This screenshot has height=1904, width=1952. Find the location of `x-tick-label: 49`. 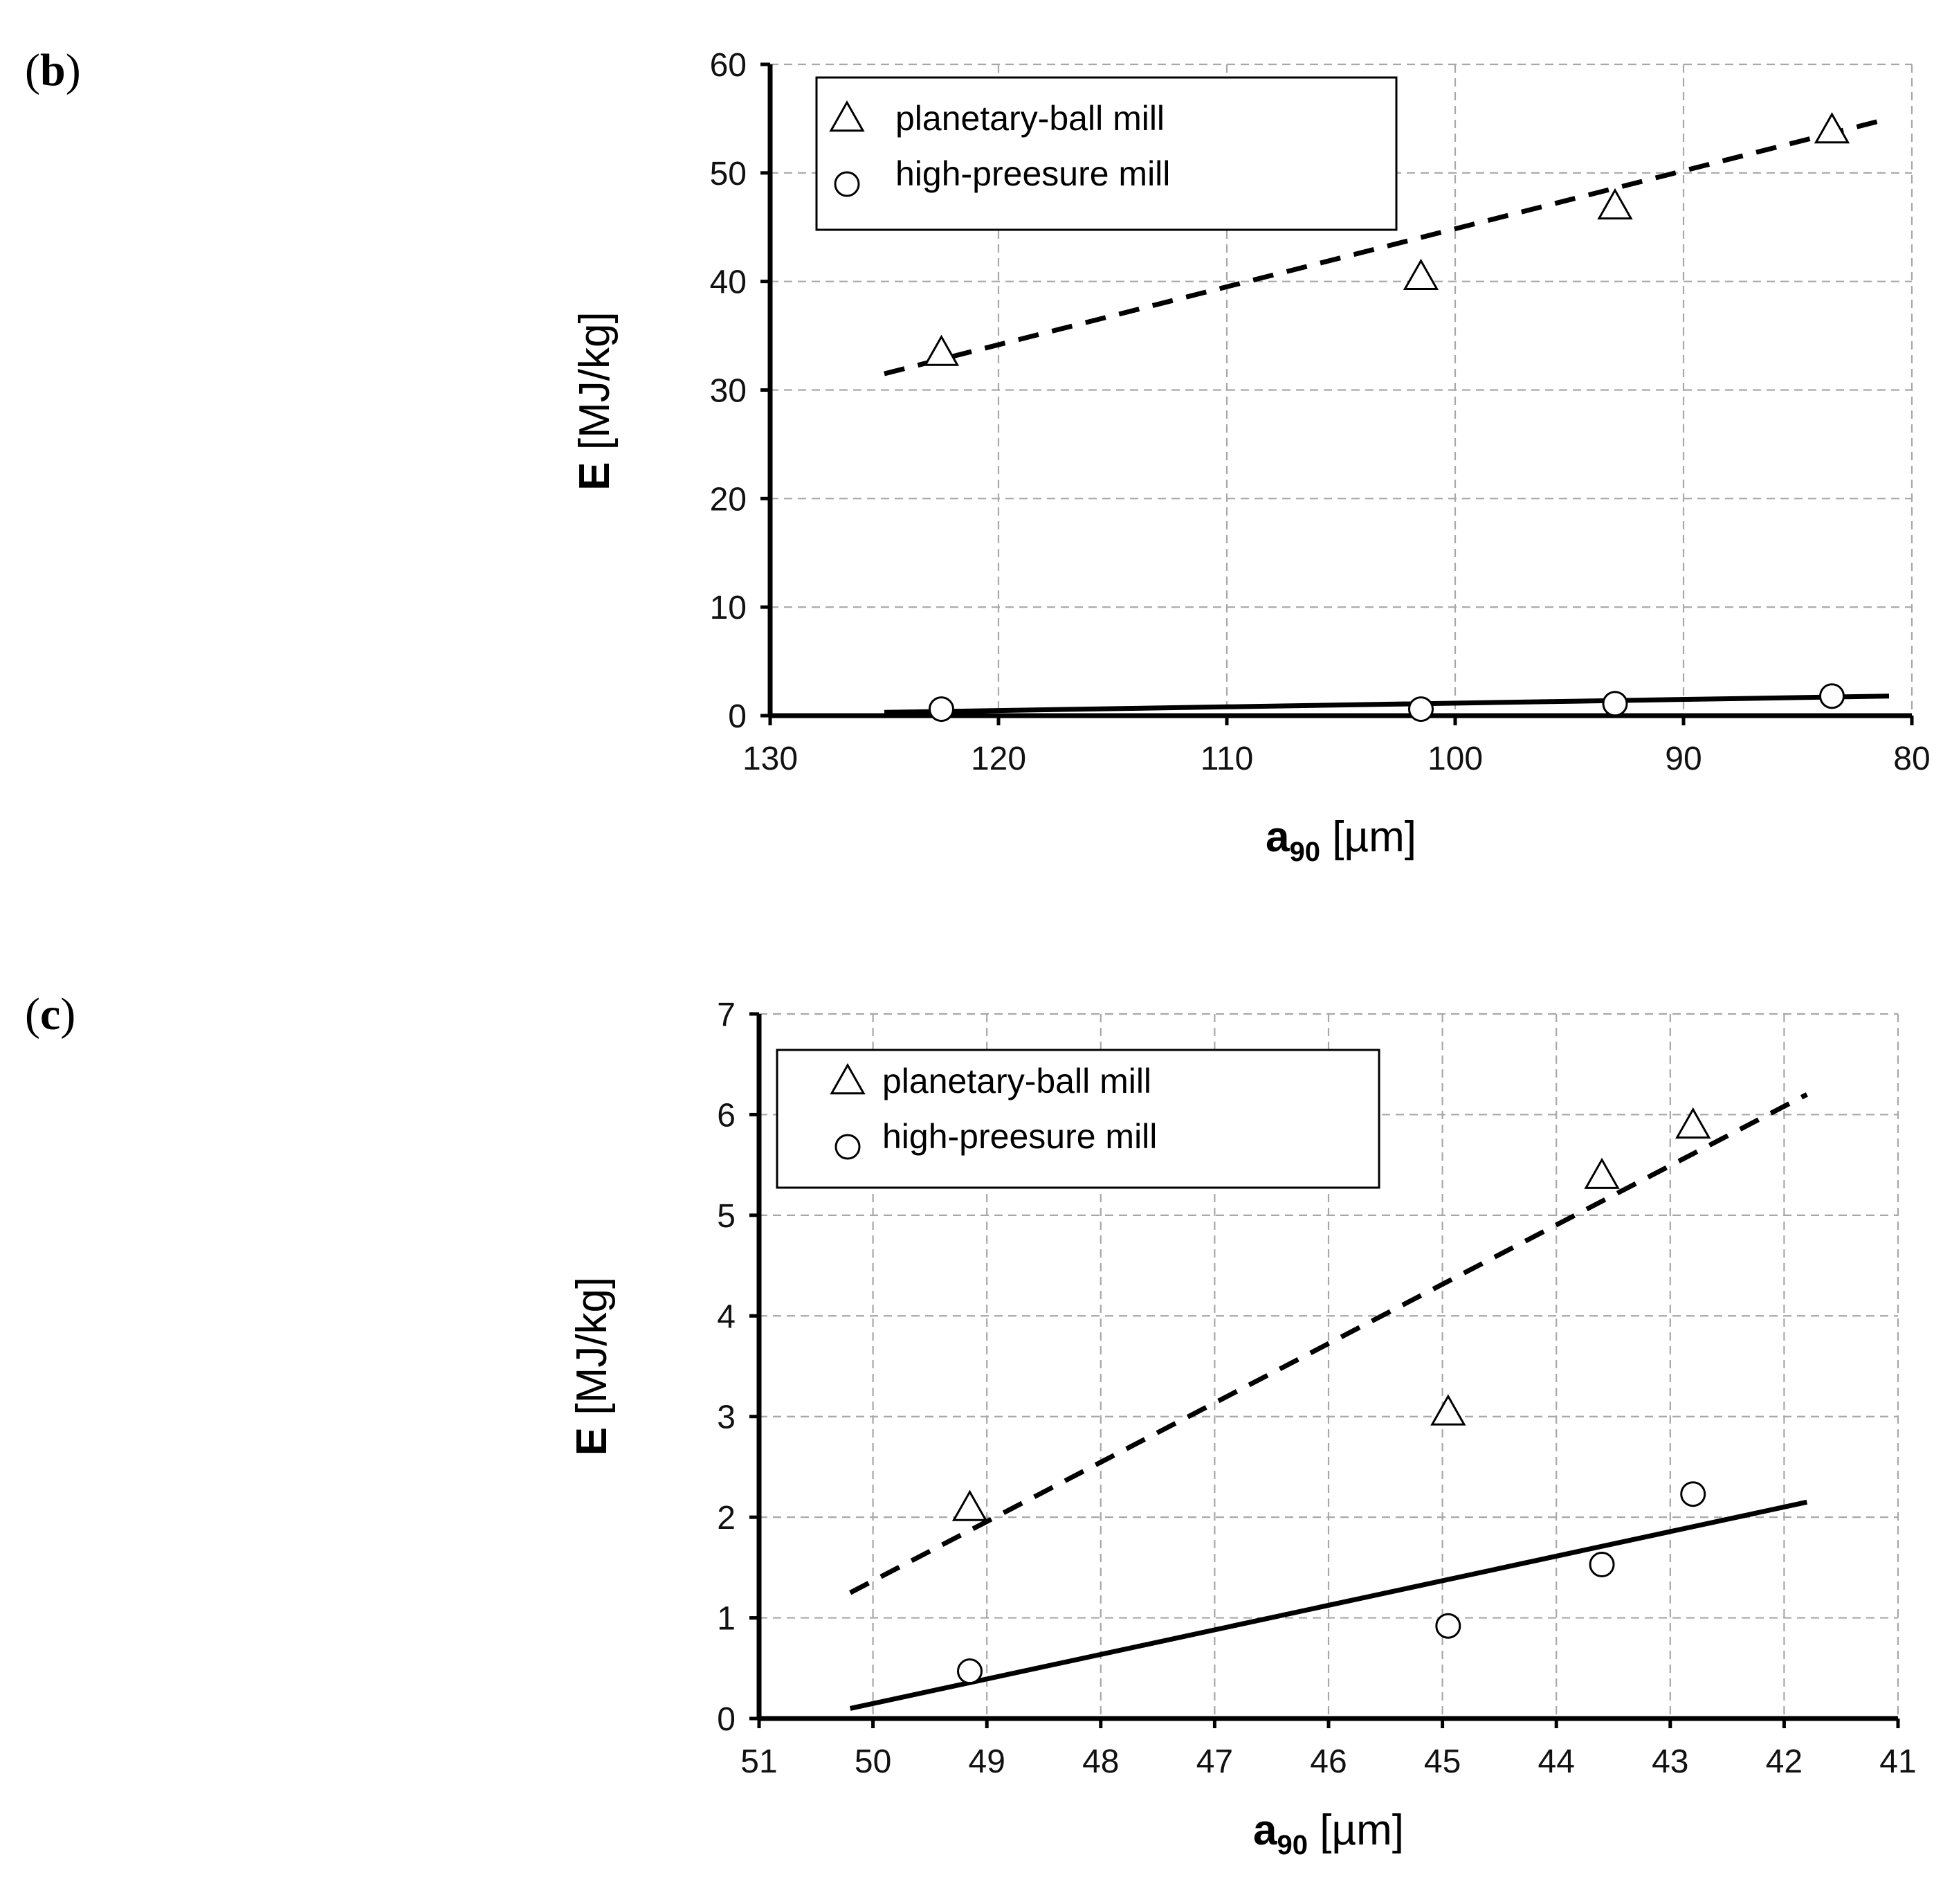

x-tick-label: 49 is located at coordinates (987, 1761).